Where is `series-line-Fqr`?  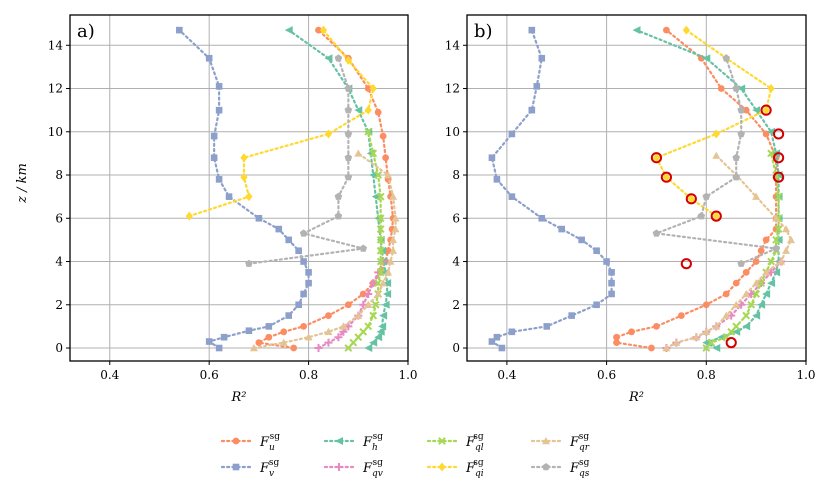 series-line-Fqr is located at coordinates (324, 251).